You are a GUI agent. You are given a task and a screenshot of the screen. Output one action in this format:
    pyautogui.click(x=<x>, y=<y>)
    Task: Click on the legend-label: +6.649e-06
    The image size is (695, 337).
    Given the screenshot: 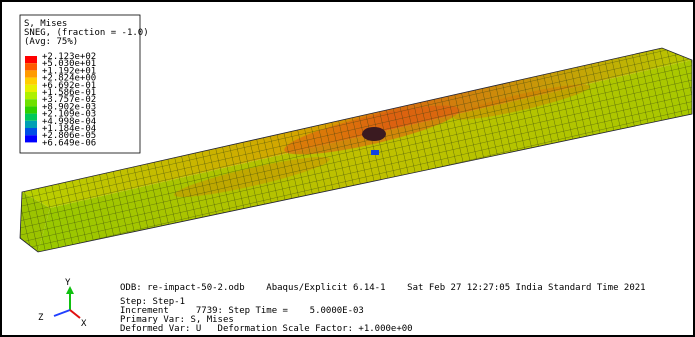 What is the action you would take?
    pyautogui.click(x=69, y=143)
    